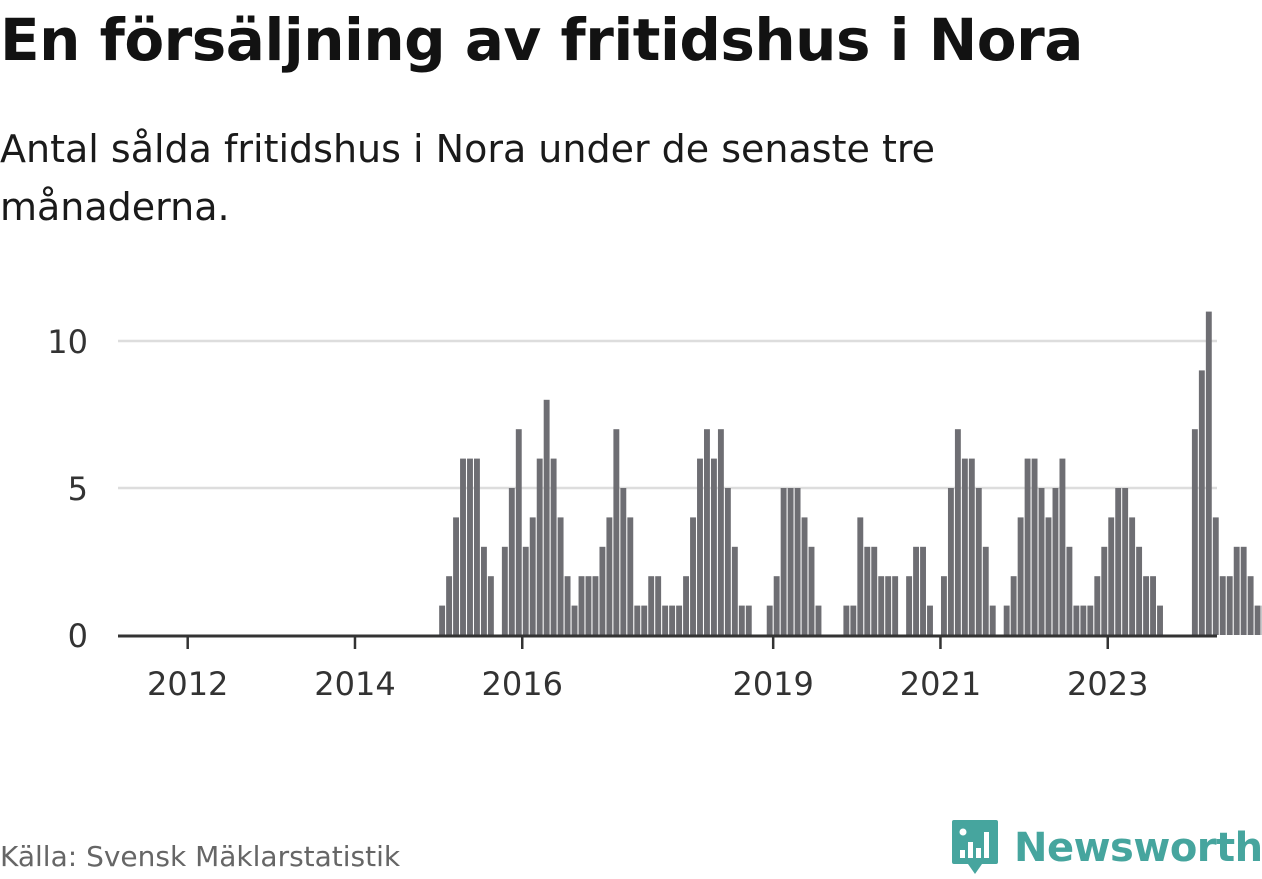 This screenshot has height=879, width=1262. I want to click on y-tick-label: 0, so click(78, 636).